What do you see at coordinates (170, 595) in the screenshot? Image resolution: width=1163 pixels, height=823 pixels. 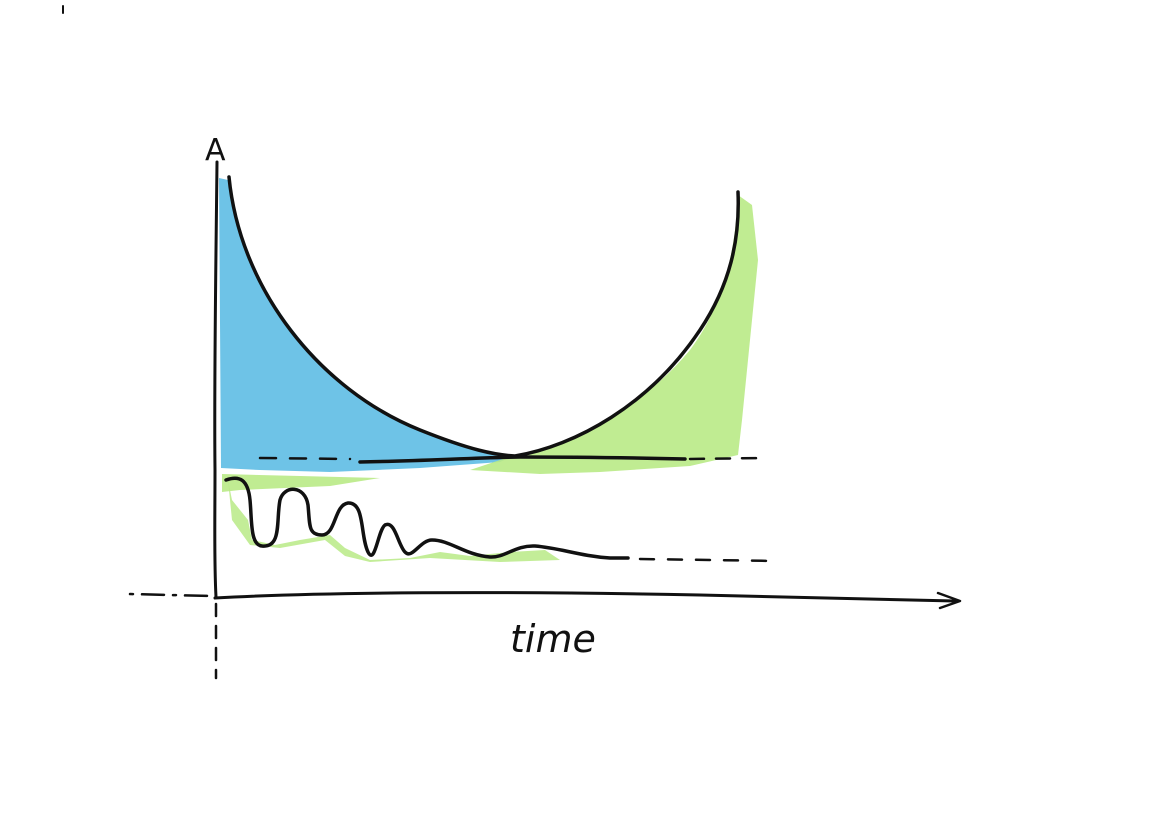 I see `x-axis-dashed-extension` at bounding box center [170, 595].